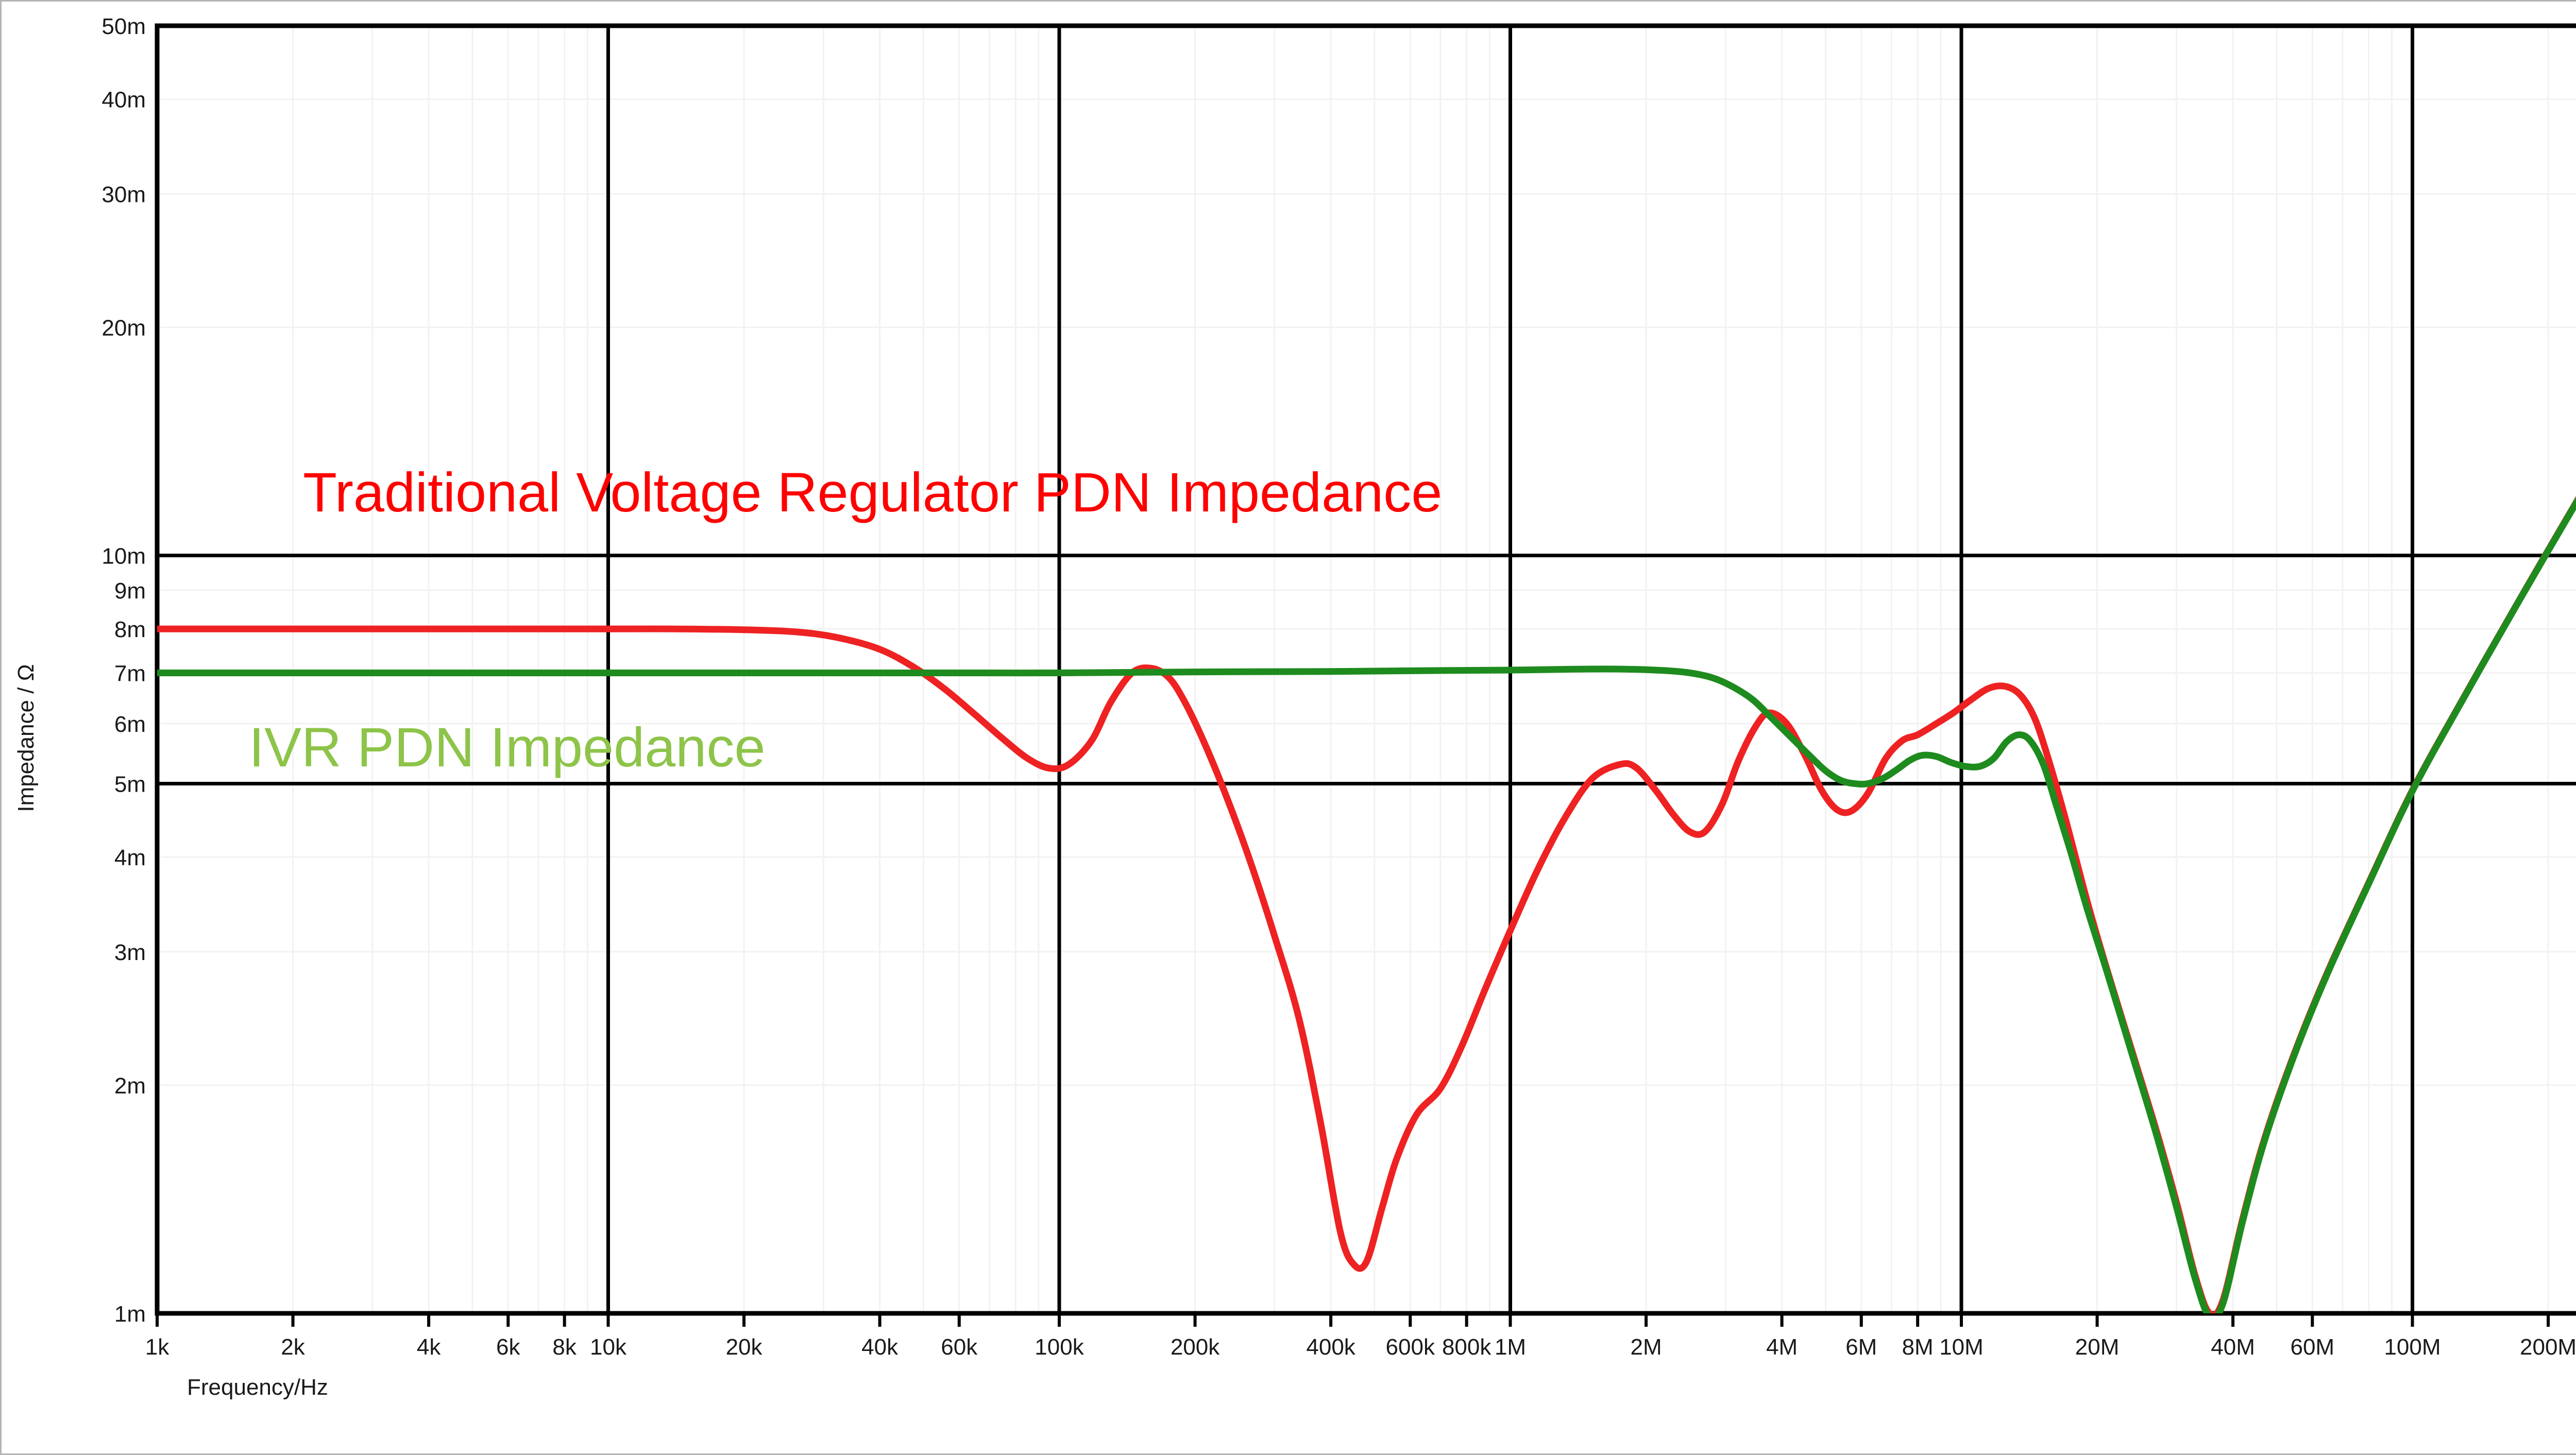 This screenshot has width=2576, height=1455. Describe the element at coordinates (1467, 1347) in the screenshot. I see `x-tick-label: 800k` at that location.